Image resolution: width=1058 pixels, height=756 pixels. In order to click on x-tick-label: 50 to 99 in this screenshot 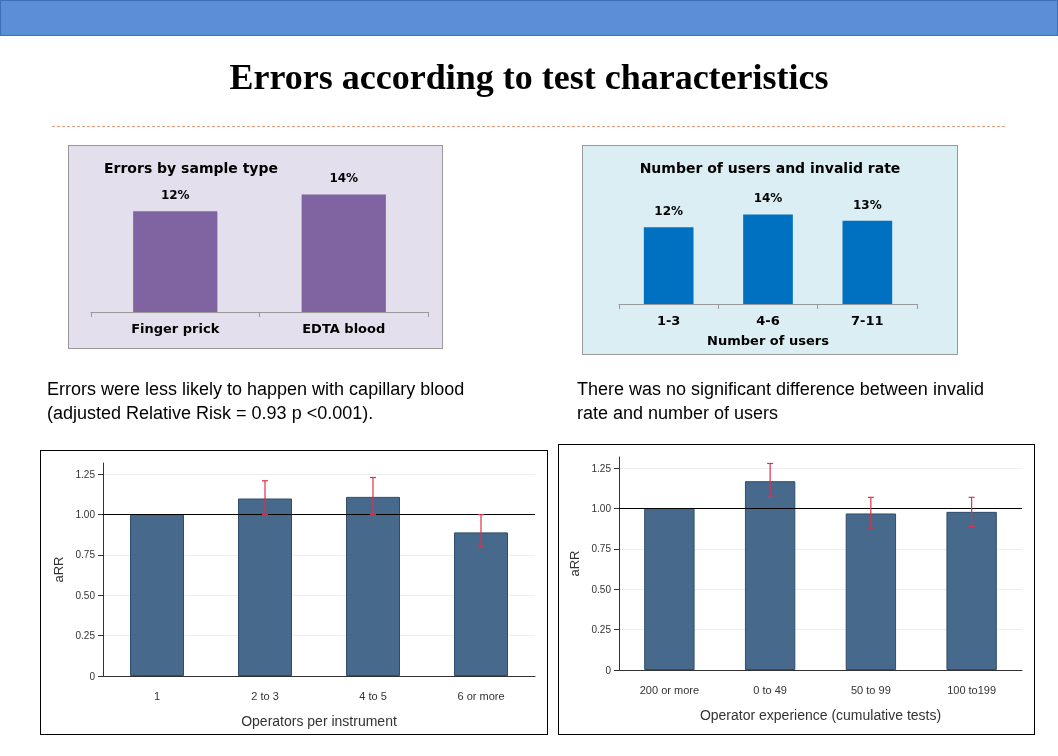, I will do `click(870, 689)`.